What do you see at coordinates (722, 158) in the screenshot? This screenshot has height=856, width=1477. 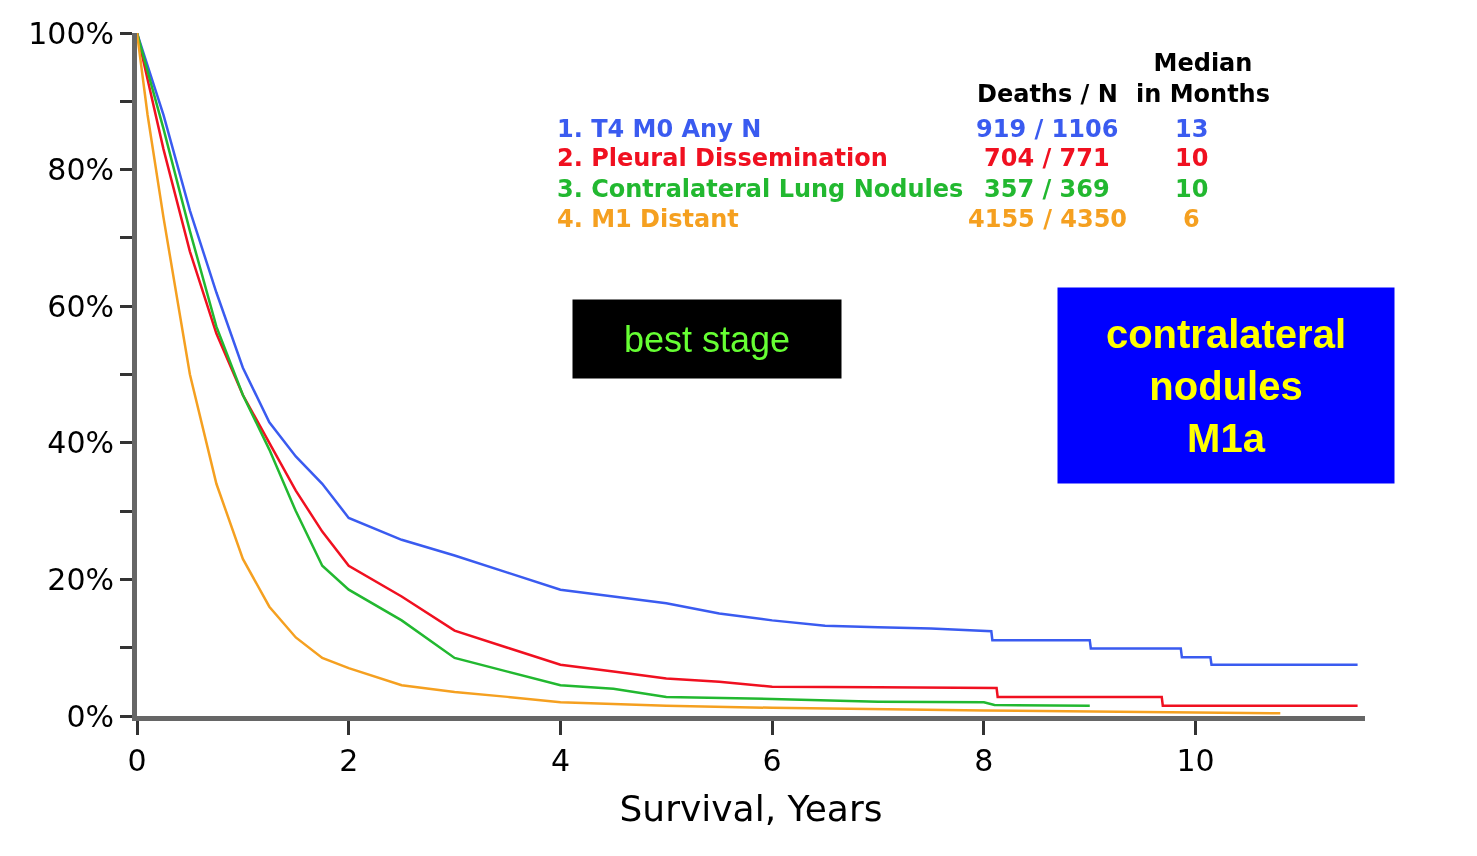 I see `text: 2. Pleural Dissemination` at bounding box center [722, 158].